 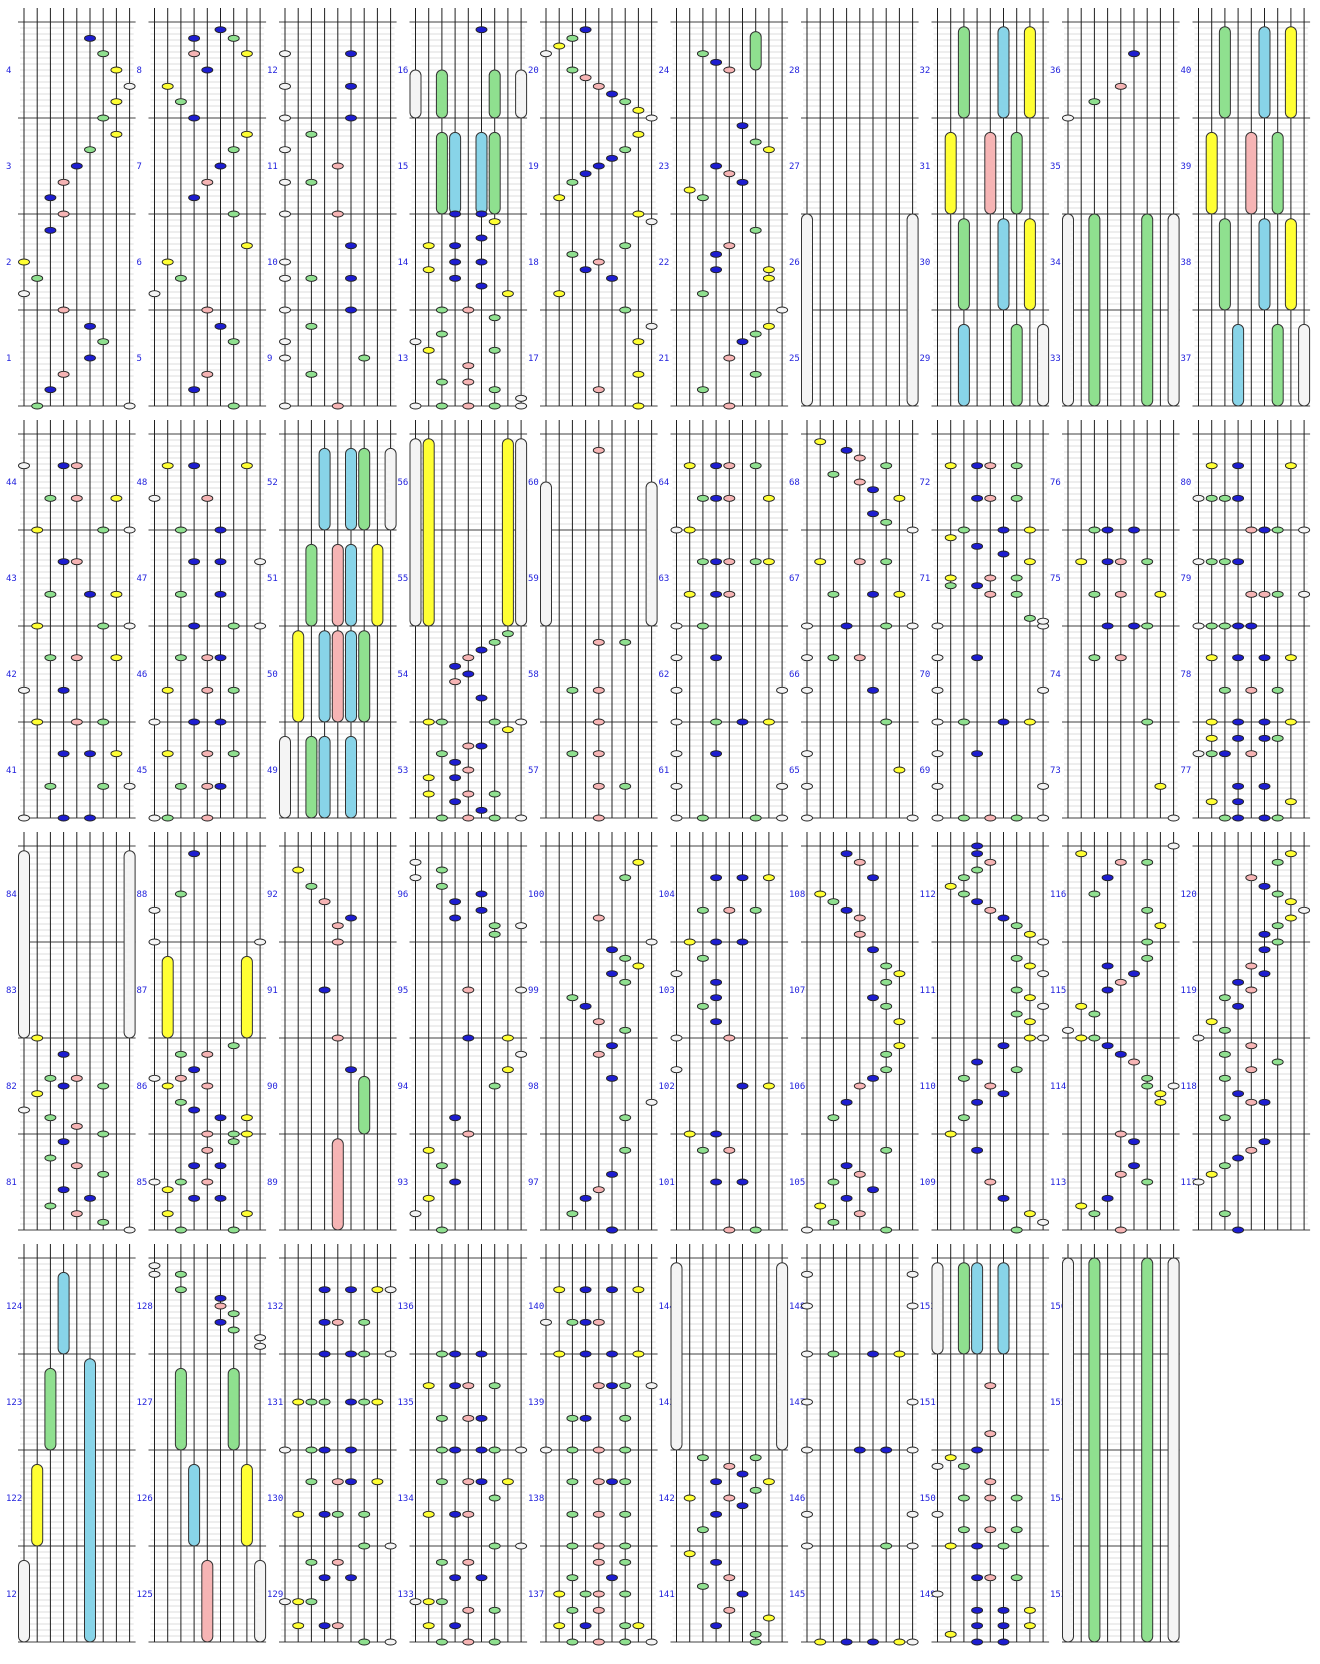 I want to click on measure-number: 107, so click(x=797, y=991).